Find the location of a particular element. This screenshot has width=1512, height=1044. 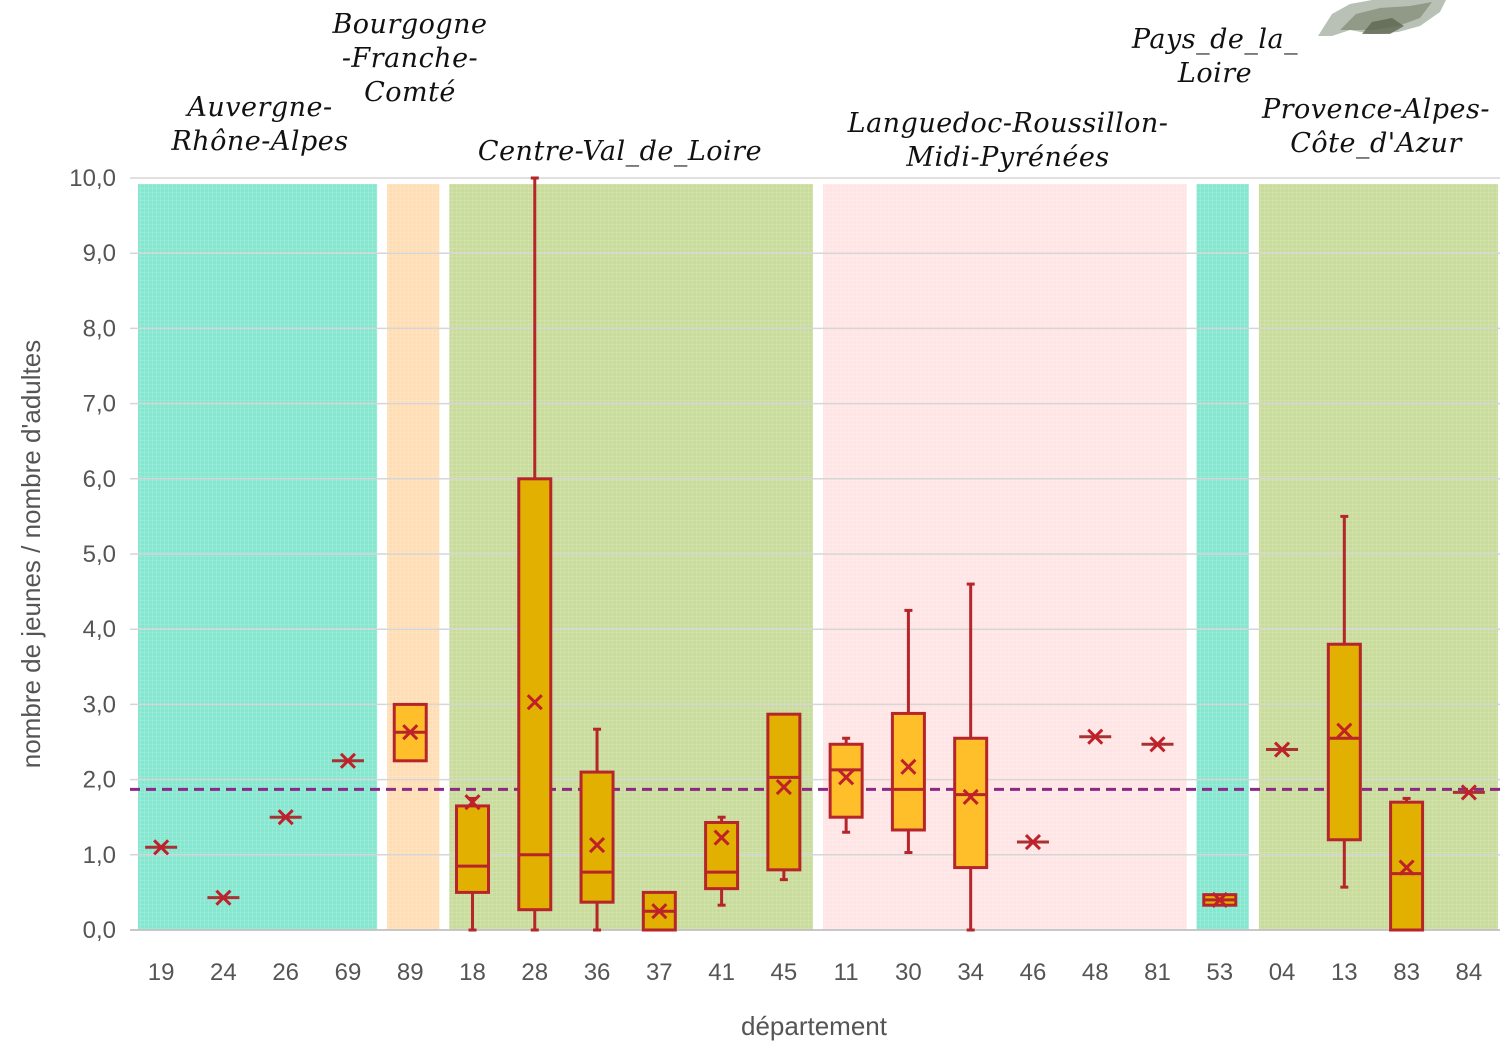

x-axis-title: département is located at coordinates (814, 1026).